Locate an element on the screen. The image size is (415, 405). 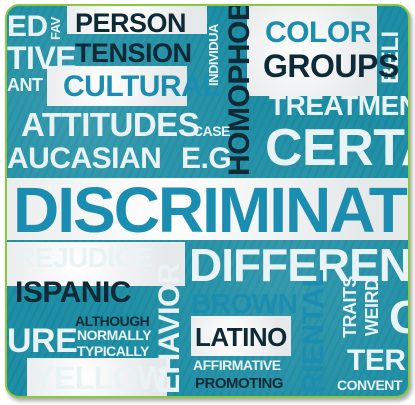
word-aucasian: AUCASIAN is located at coordinates (84, 158).